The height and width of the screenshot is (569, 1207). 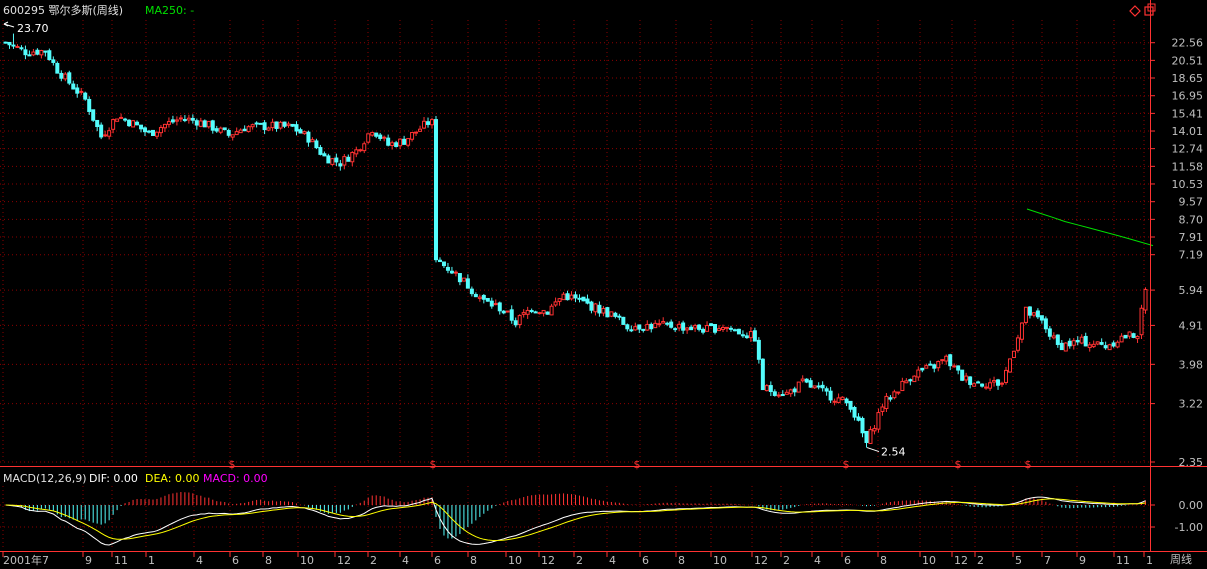 What do you see at coordinates (1188, 43) in the screenshot?
I see `y-tick-label: 22.56` at bounding box center [1188, 43].